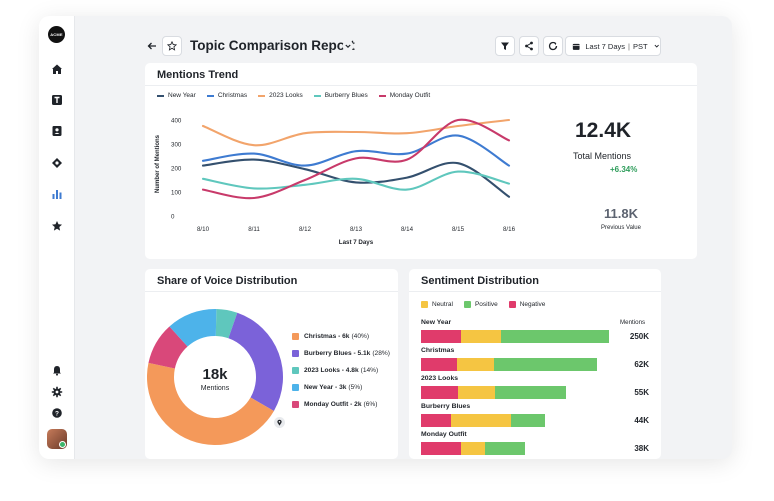 Image resolution: width=774 pixels, height=501 pixels. I want to click on help-icon: ?, so click(57, 413).